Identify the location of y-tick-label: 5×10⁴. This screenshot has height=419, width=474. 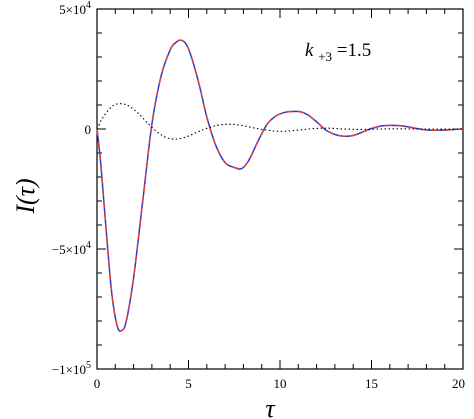
(75, 8).